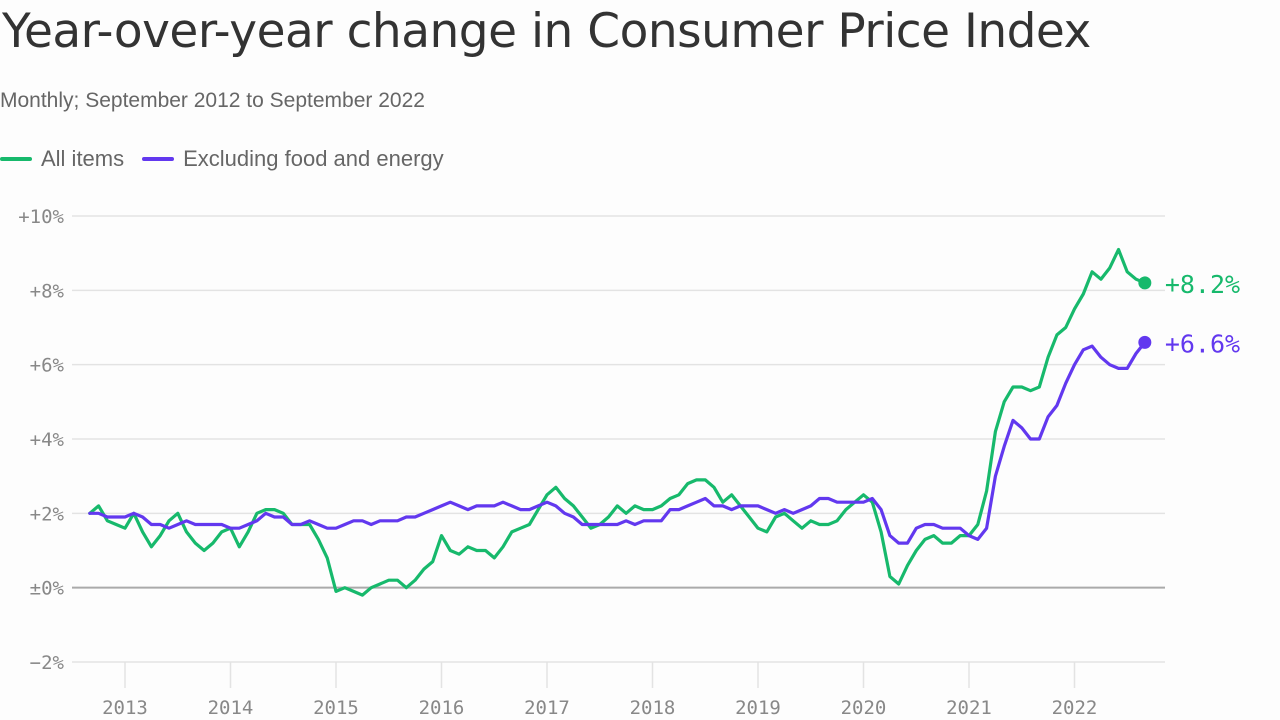 The image size is (1280, 720). Describe the element at coordinates (125, 708) in the screenshot. I see `x-tick-label: 2013` at that location.